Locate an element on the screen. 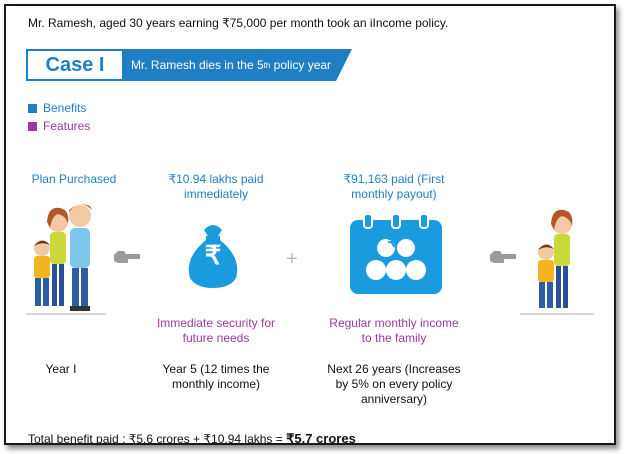 The width and height of the screenshot is (624, 454). legend-label-features: Features is located at coordinates (67, 126).